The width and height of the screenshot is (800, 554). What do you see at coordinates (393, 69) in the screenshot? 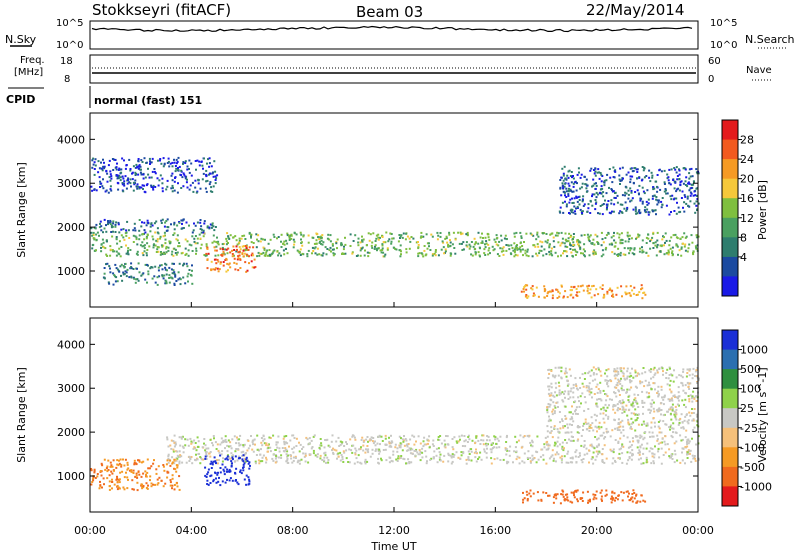
I see `freq-panel: Freq. [MHz] 18 8 60 0 Nave` at bounding box center [393, 69].